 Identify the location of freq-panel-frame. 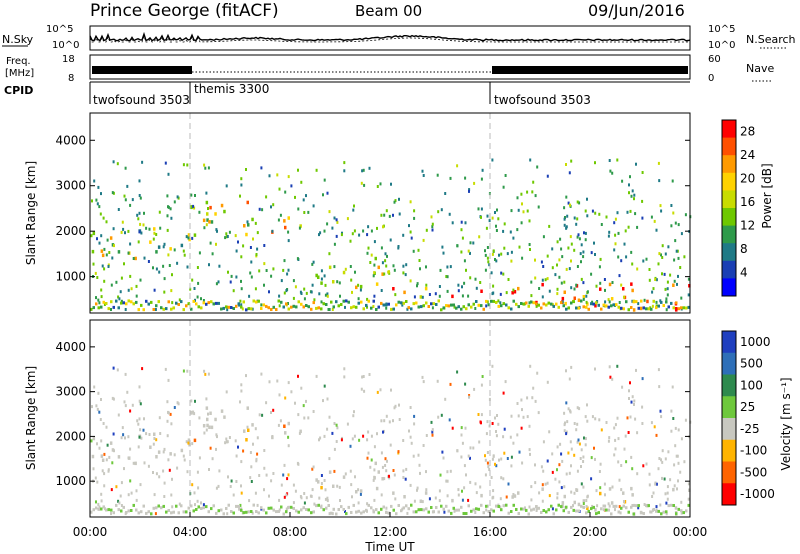
(390, 67).